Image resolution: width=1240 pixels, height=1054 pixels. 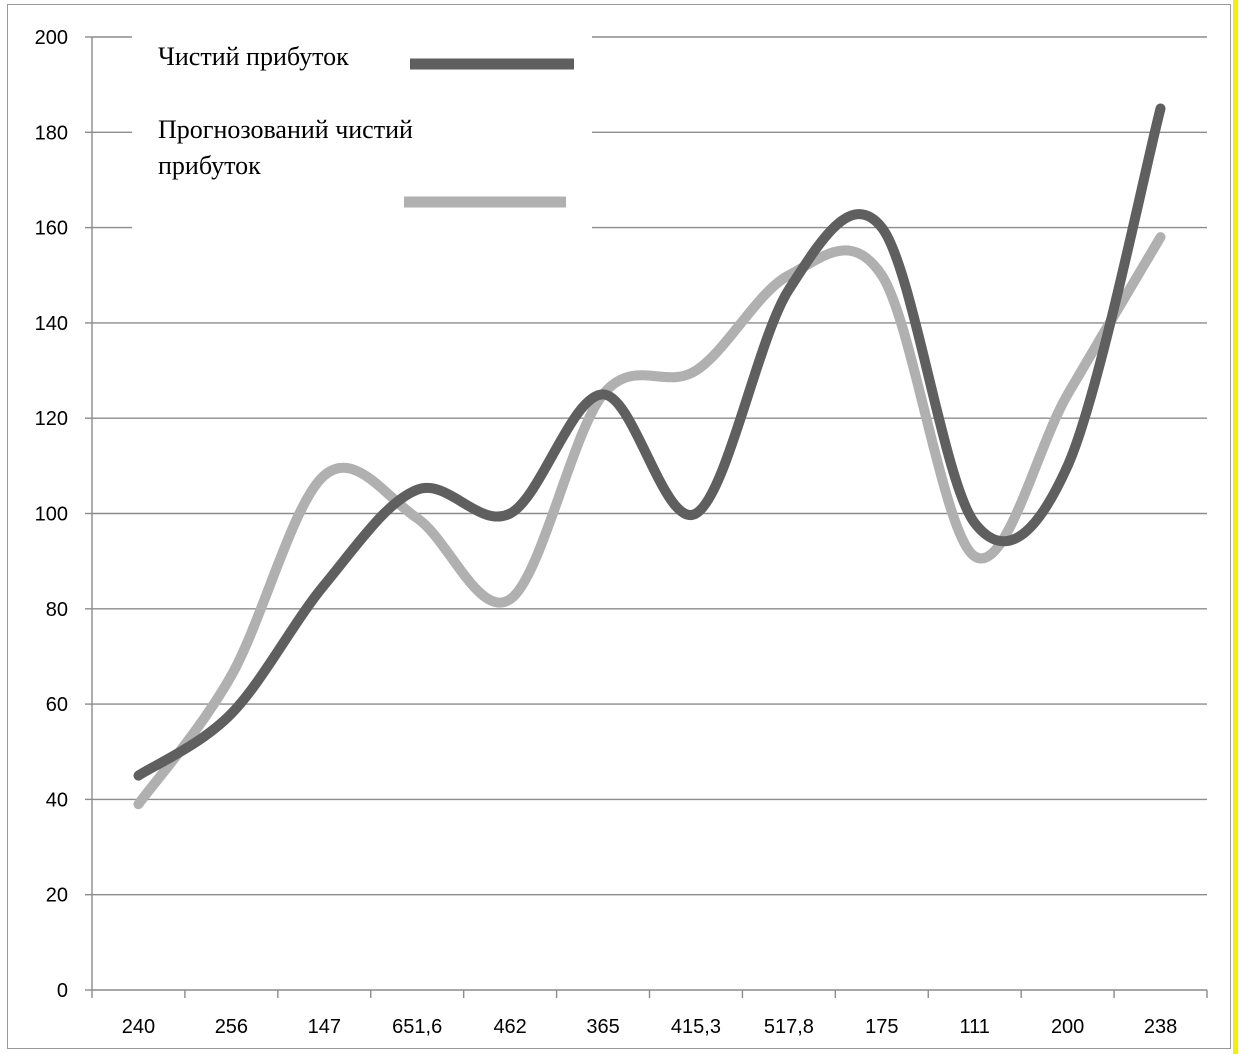 What do you see at coordinates (285, 129) in the screenshot?
I see `legend-label-series-2-line-1: Прогнозований чистий` at bounding box center [285, 129].